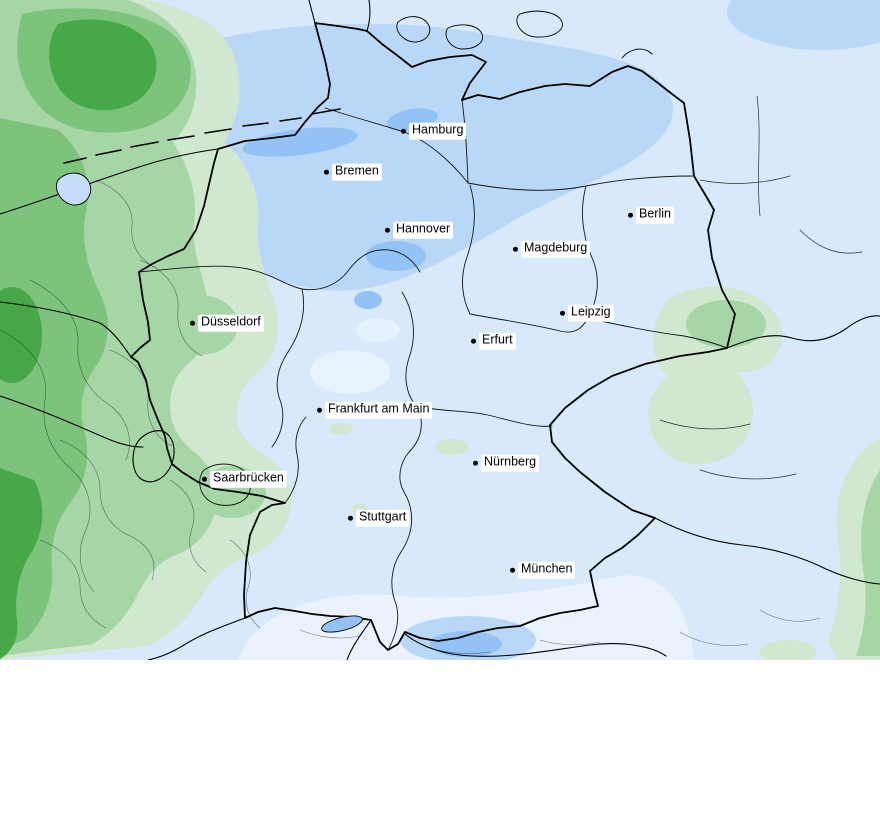  What do you see at coordinates (423, 230) in the screenshot?
I see `city-label: Hannover` at bounding box center [423, 230].